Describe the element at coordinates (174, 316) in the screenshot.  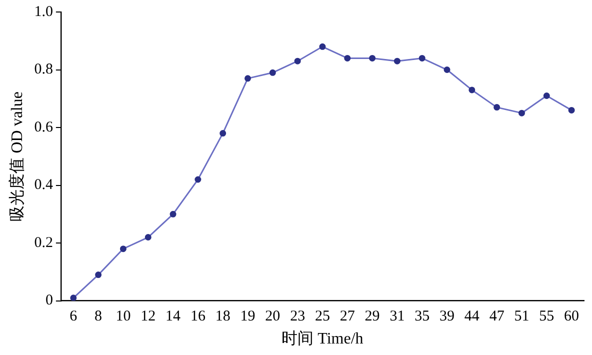
I see `x-tick-label: 14` at that location.